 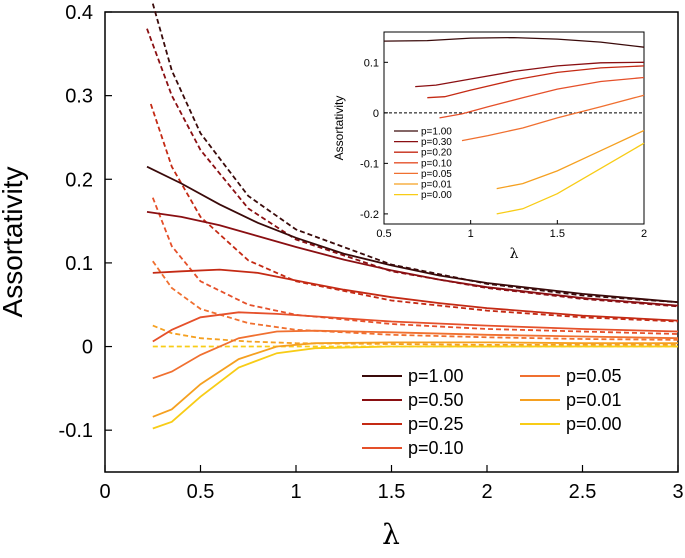 What do you see at coordinates (76, 431) in the screenshot?
I see `main-y-tick-label-0: -0.1` at bounding box center [76, 431].